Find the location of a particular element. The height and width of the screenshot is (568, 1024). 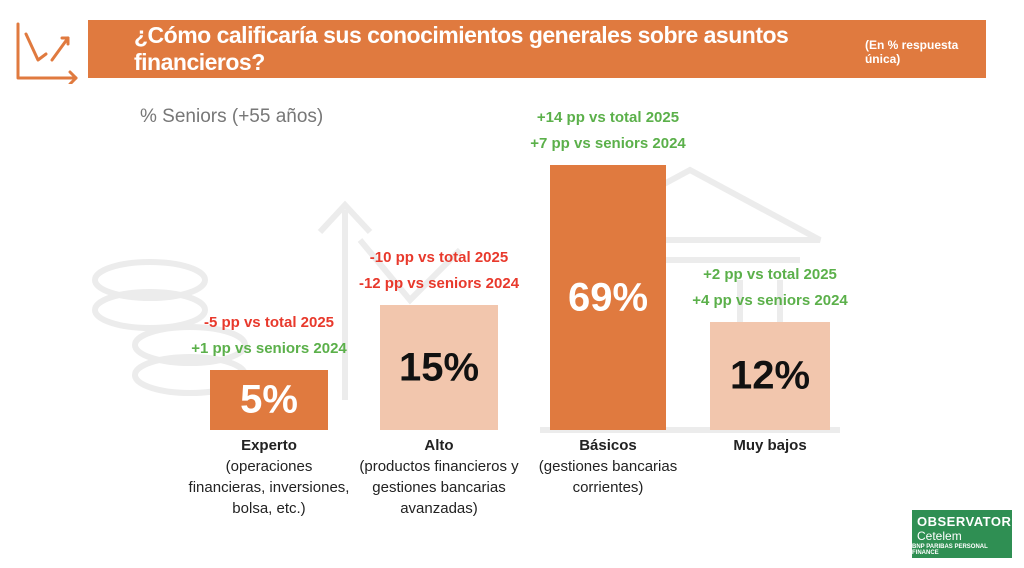

bar-value-label: 12% is located at coordinates (770, 375).